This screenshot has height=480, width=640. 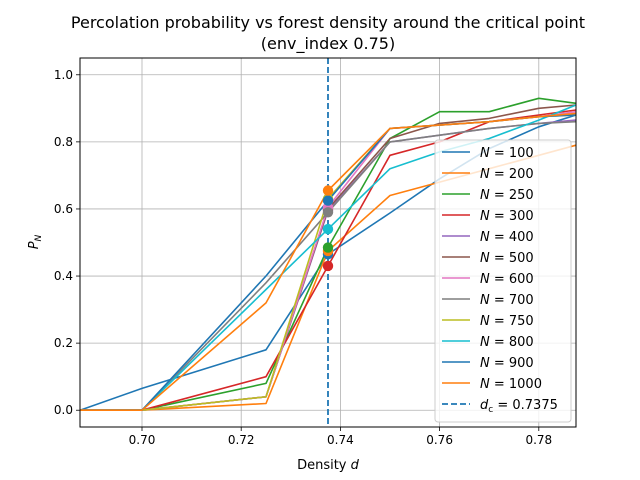 What do you see at coordinates (328, 212) in the screenshot?
I see `critical-marker-N700` at bounding box center [328, 212].